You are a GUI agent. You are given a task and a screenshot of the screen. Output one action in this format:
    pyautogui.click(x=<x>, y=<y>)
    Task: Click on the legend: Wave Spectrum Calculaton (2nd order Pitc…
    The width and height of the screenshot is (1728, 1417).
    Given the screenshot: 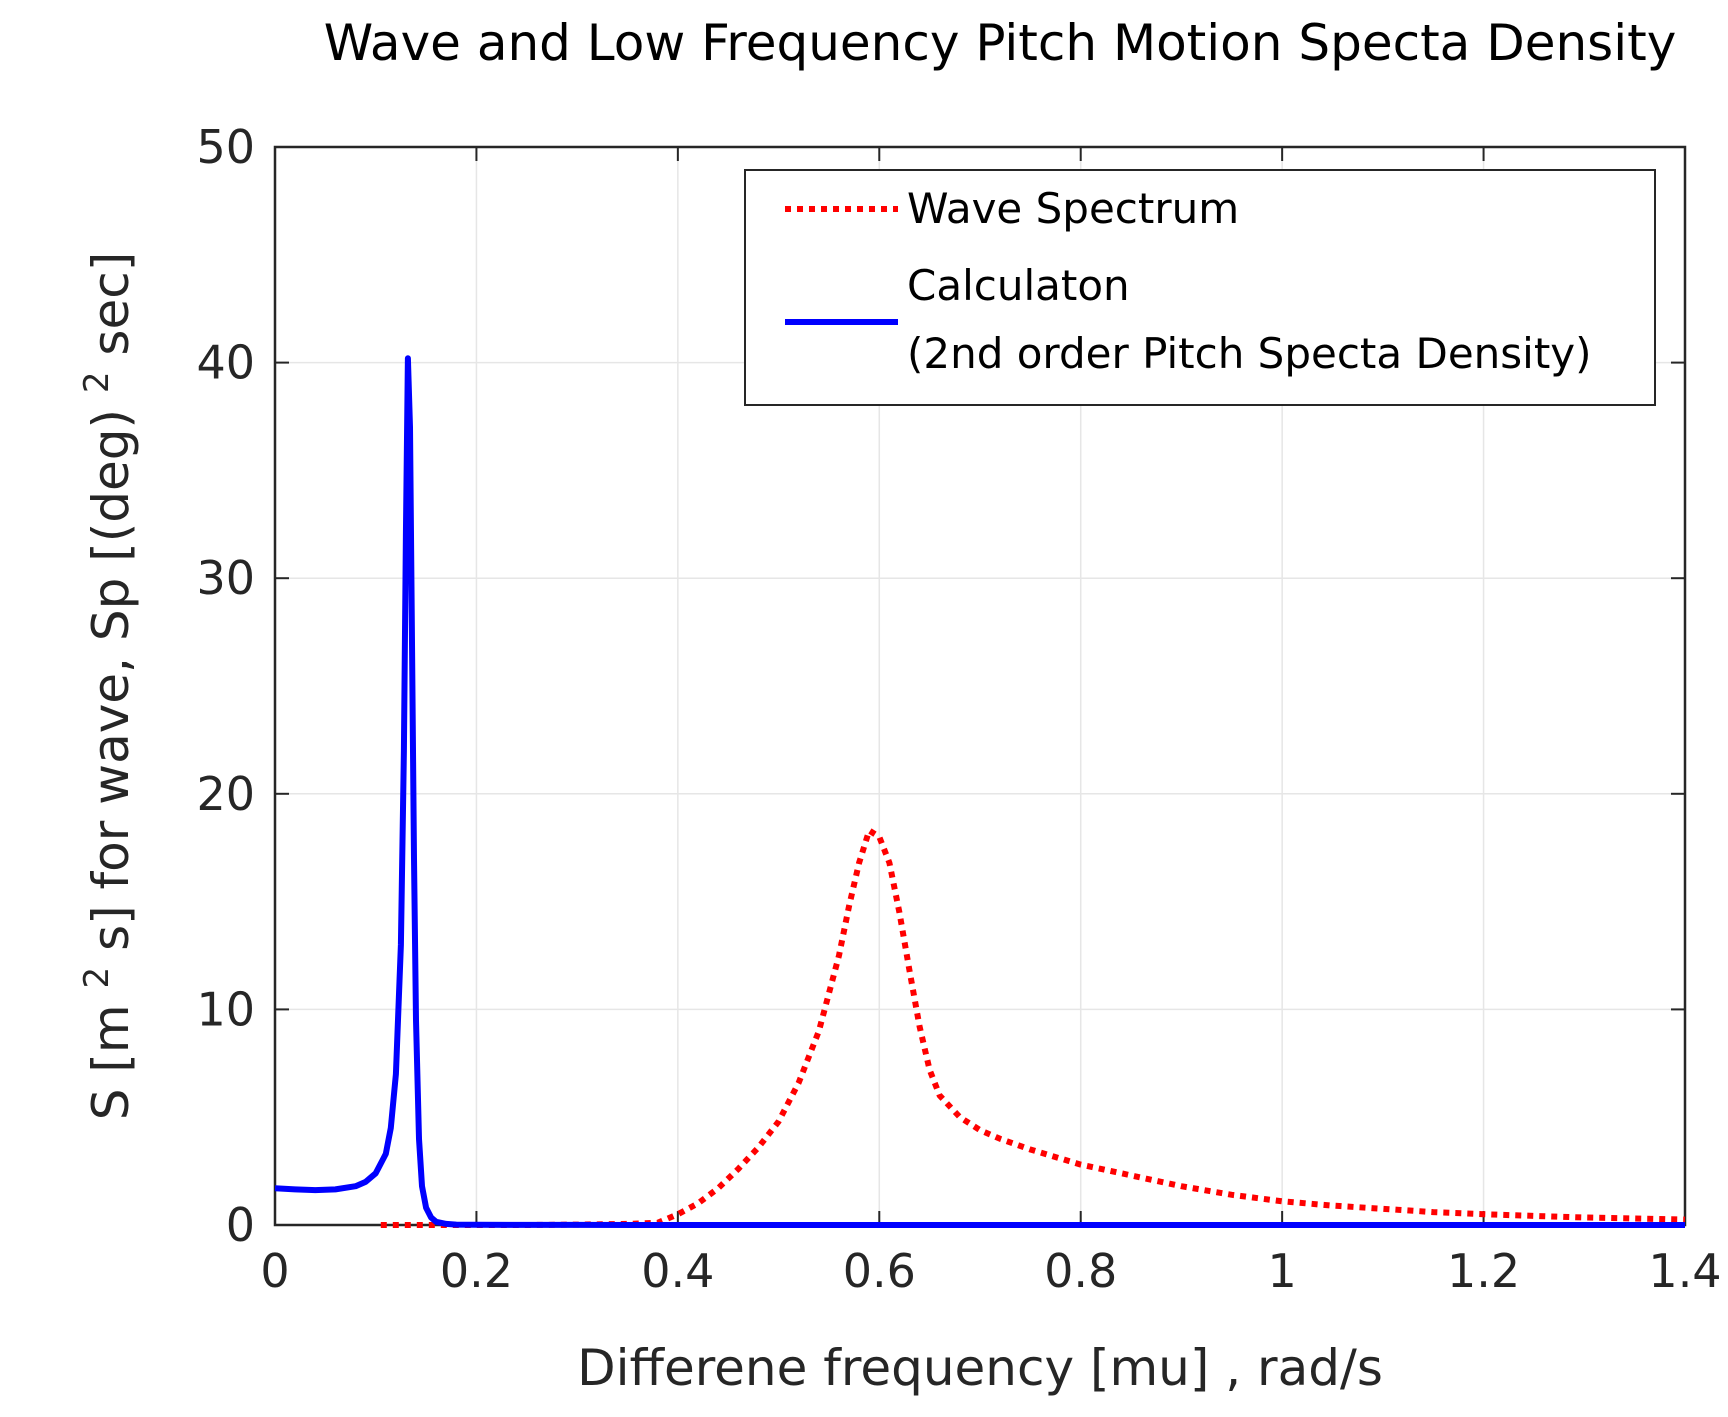 What is the action you would take?
    pyautogui.click(x=1200, y=287)
    